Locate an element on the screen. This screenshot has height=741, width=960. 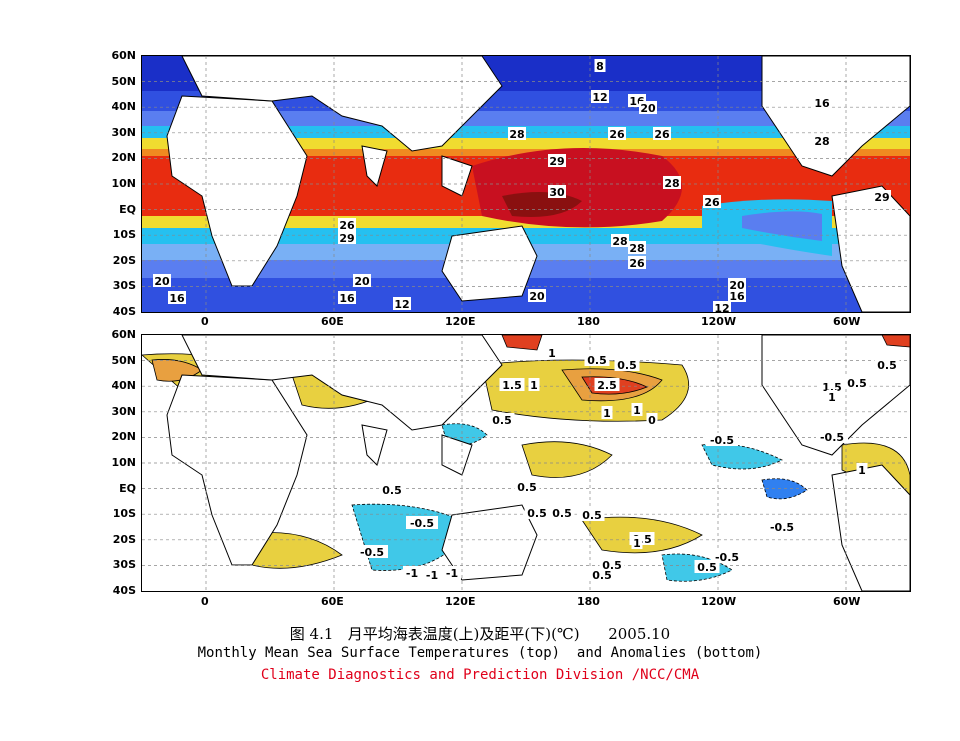
longitude-tick-label: 120E is located at coordinates (460, 321).